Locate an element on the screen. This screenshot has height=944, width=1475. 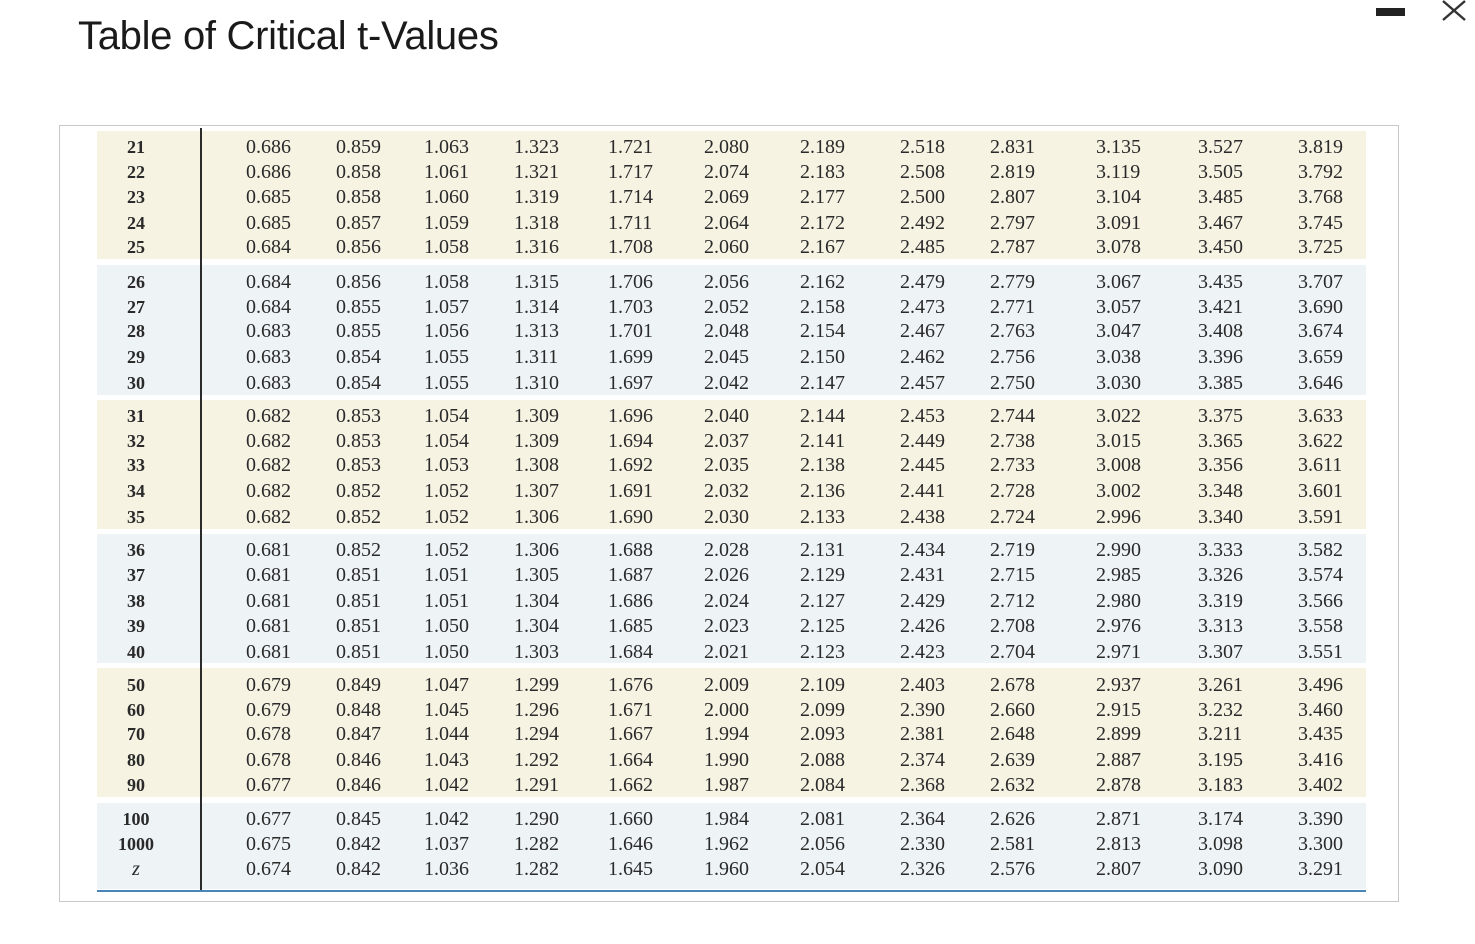
critical-value-cell: 3.421 is located at coordinates (1220, 307).